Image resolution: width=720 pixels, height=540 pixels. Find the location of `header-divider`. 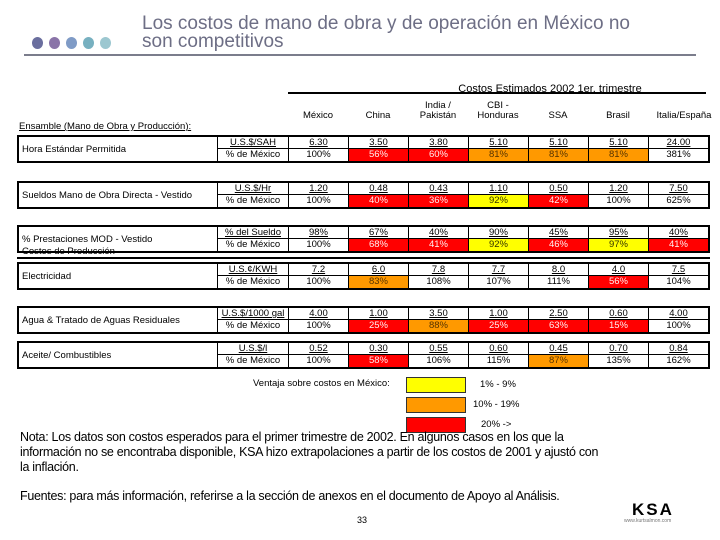

header-divider is located at coordinates (497, 93).